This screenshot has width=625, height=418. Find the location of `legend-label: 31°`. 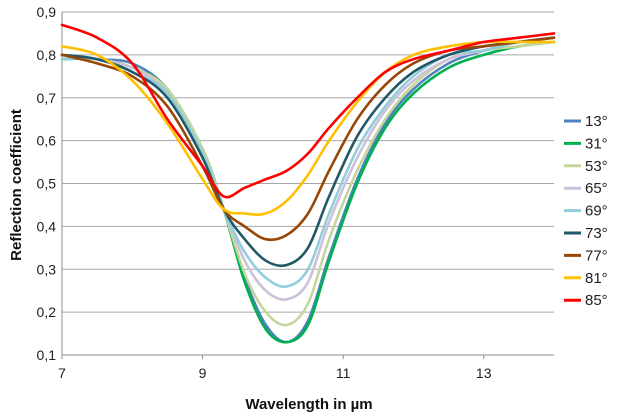

legend-label: 31° is located at coordinates (596, 143).